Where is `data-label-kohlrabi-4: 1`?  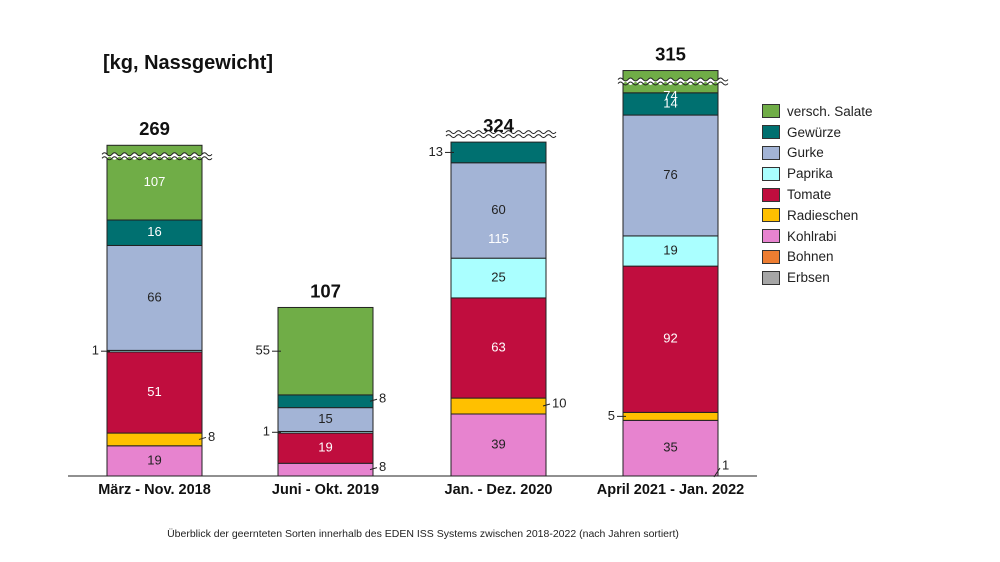 data-label-kohlrabi-4: 1 is located at coordinates (725, 464).